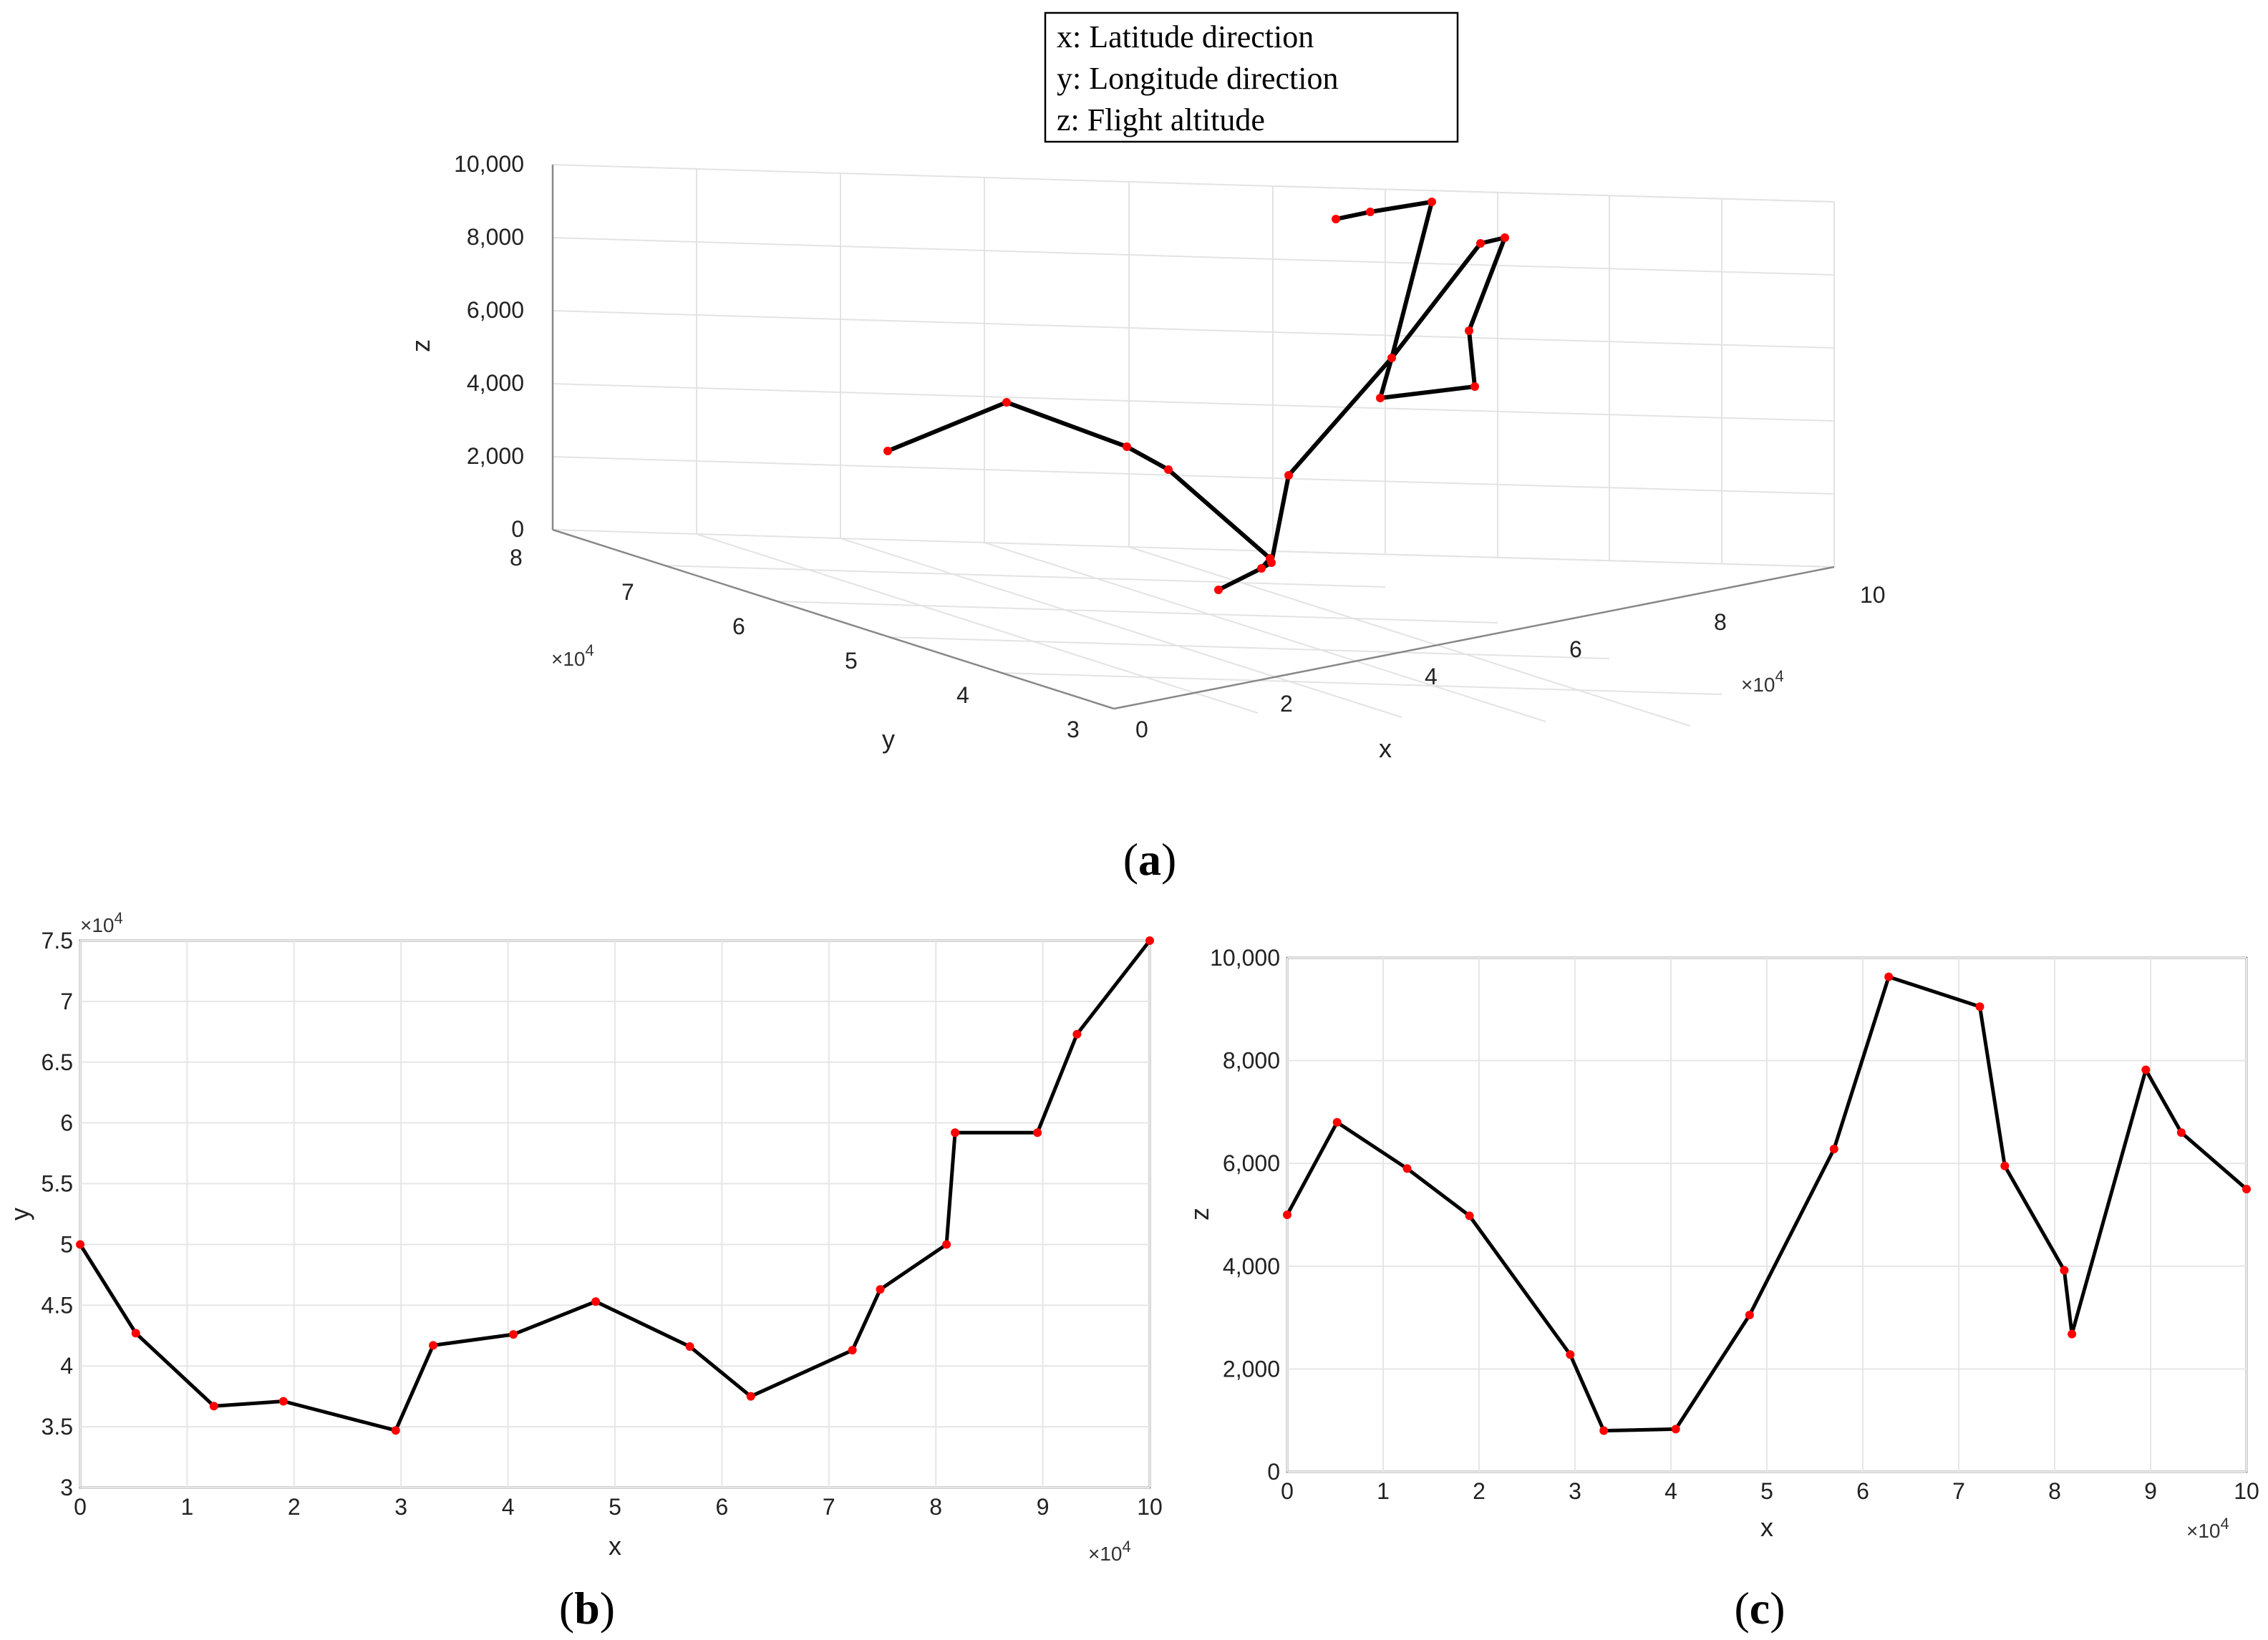  Describe the element at coordinates (615, 1185) in the screenshot. I see `series-markers` at that location.